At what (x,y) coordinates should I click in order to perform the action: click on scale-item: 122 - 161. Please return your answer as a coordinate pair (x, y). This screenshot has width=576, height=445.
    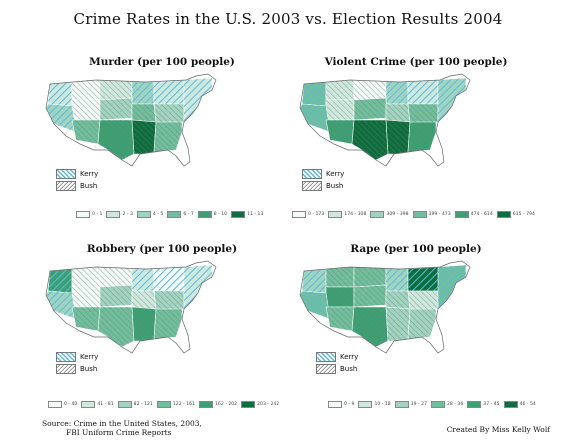
    Looking at the image, I should click on (175, 404).